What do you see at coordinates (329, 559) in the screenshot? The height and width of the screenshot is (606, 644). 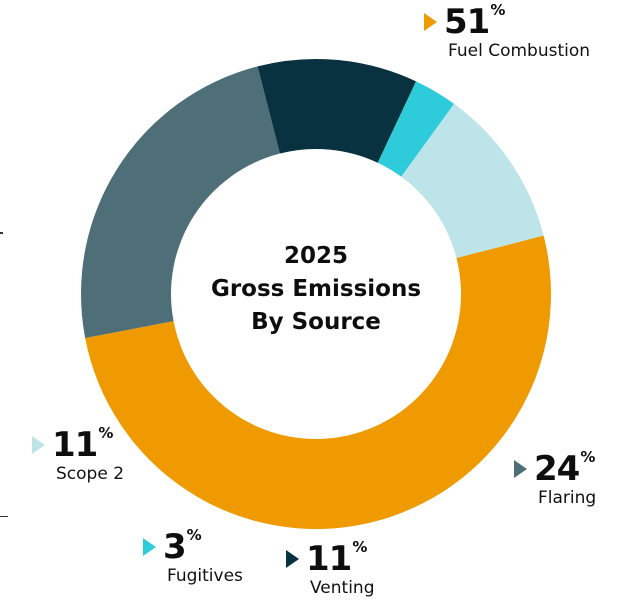 I see `slice-value-venting: 11` at bounding box center [329, 559].